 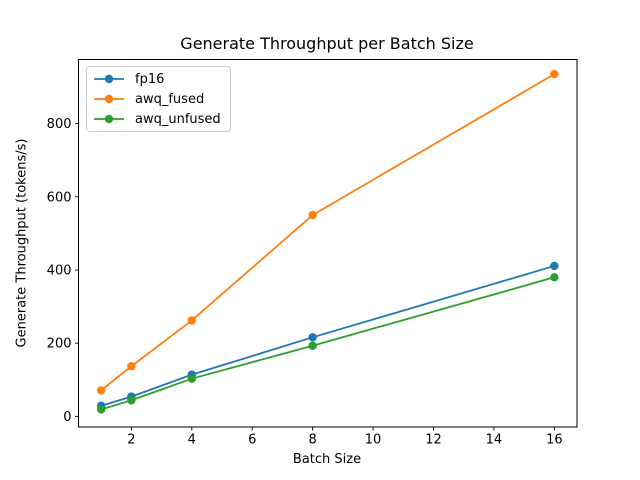 What do you see at coordinates (109, 99) in the screenshot?
I see `legend-marker-awq_fused-icon` at bounding box center [109, 99].